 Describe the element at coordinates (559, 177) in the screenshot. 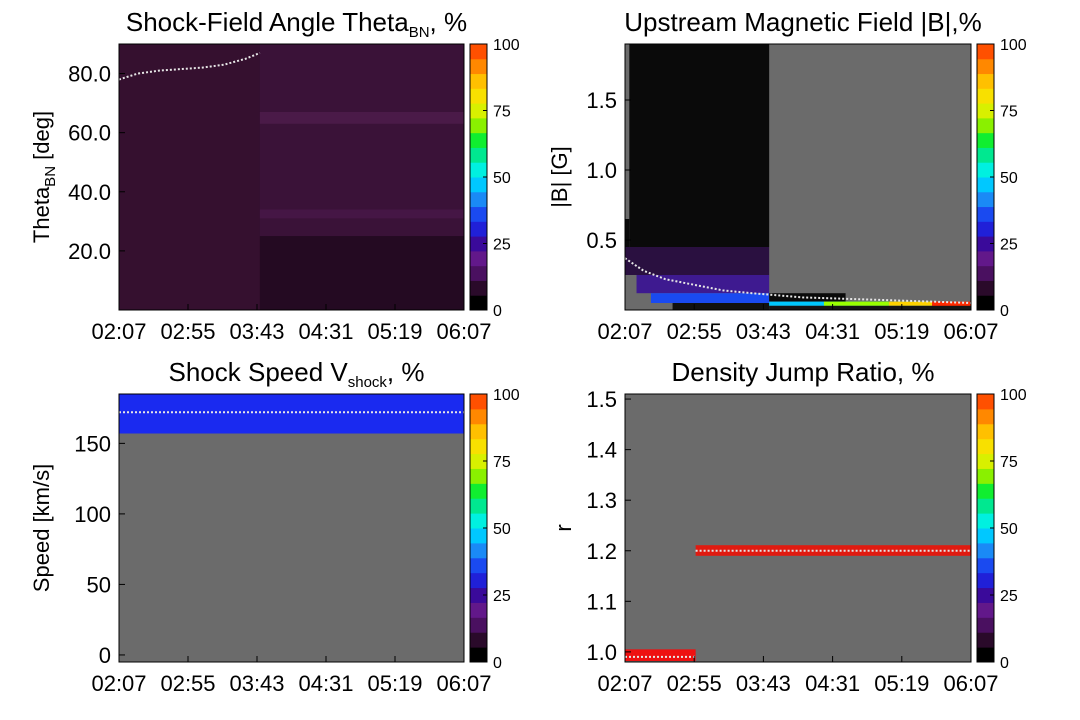

I see `y-axis-label: |B| [G]` at that location.